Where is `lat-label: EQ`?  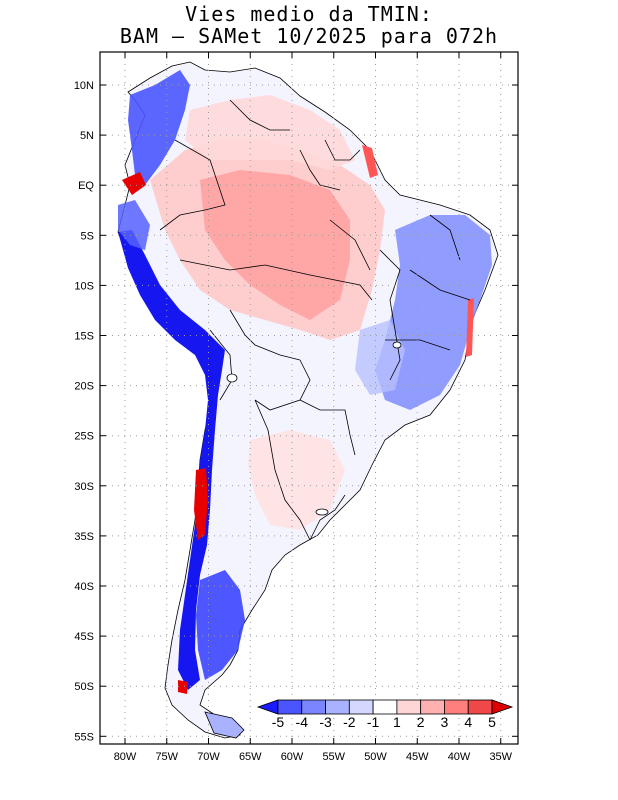
lat-label: EQ is located at coordinates (86, 186).